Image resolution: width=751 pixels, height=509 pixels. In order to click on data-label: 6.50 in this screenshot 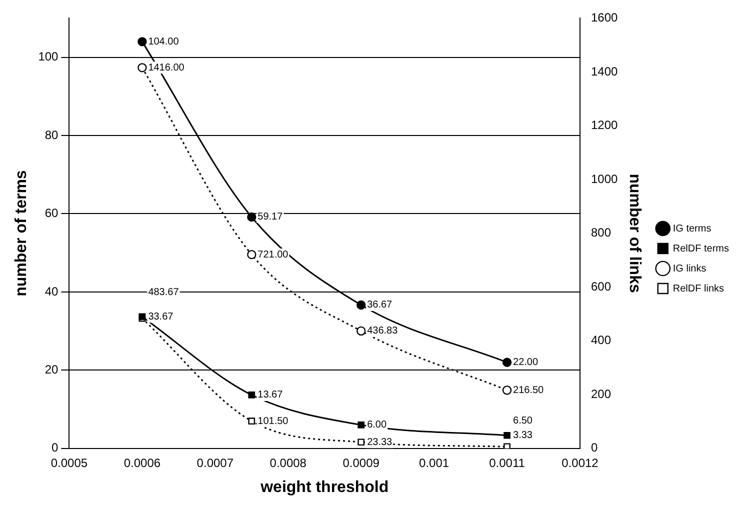, I will do `click(523, 420)`.